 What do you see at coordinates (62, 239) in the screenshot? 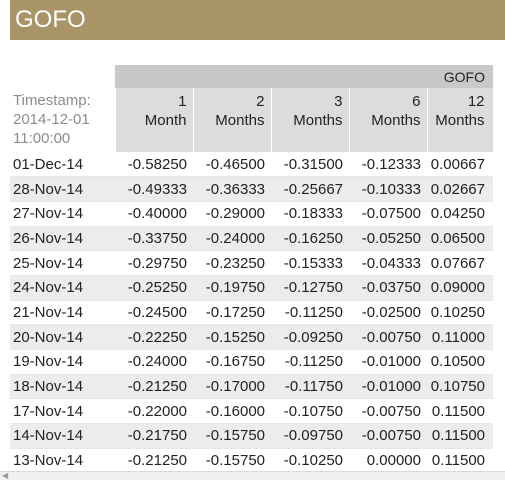
I see `row-date: 26-Nov-14` at bounding box center [62, 239].